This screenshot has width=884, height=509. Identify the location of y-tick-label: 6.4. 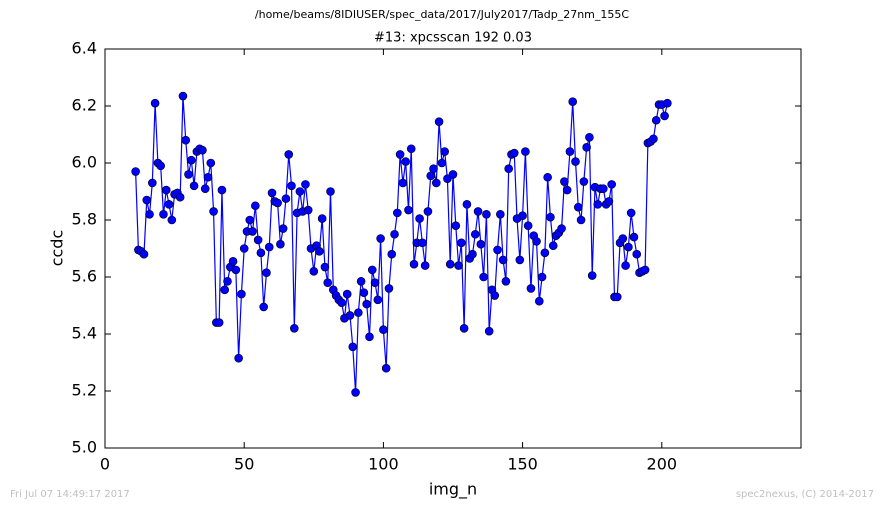
(84, 48).